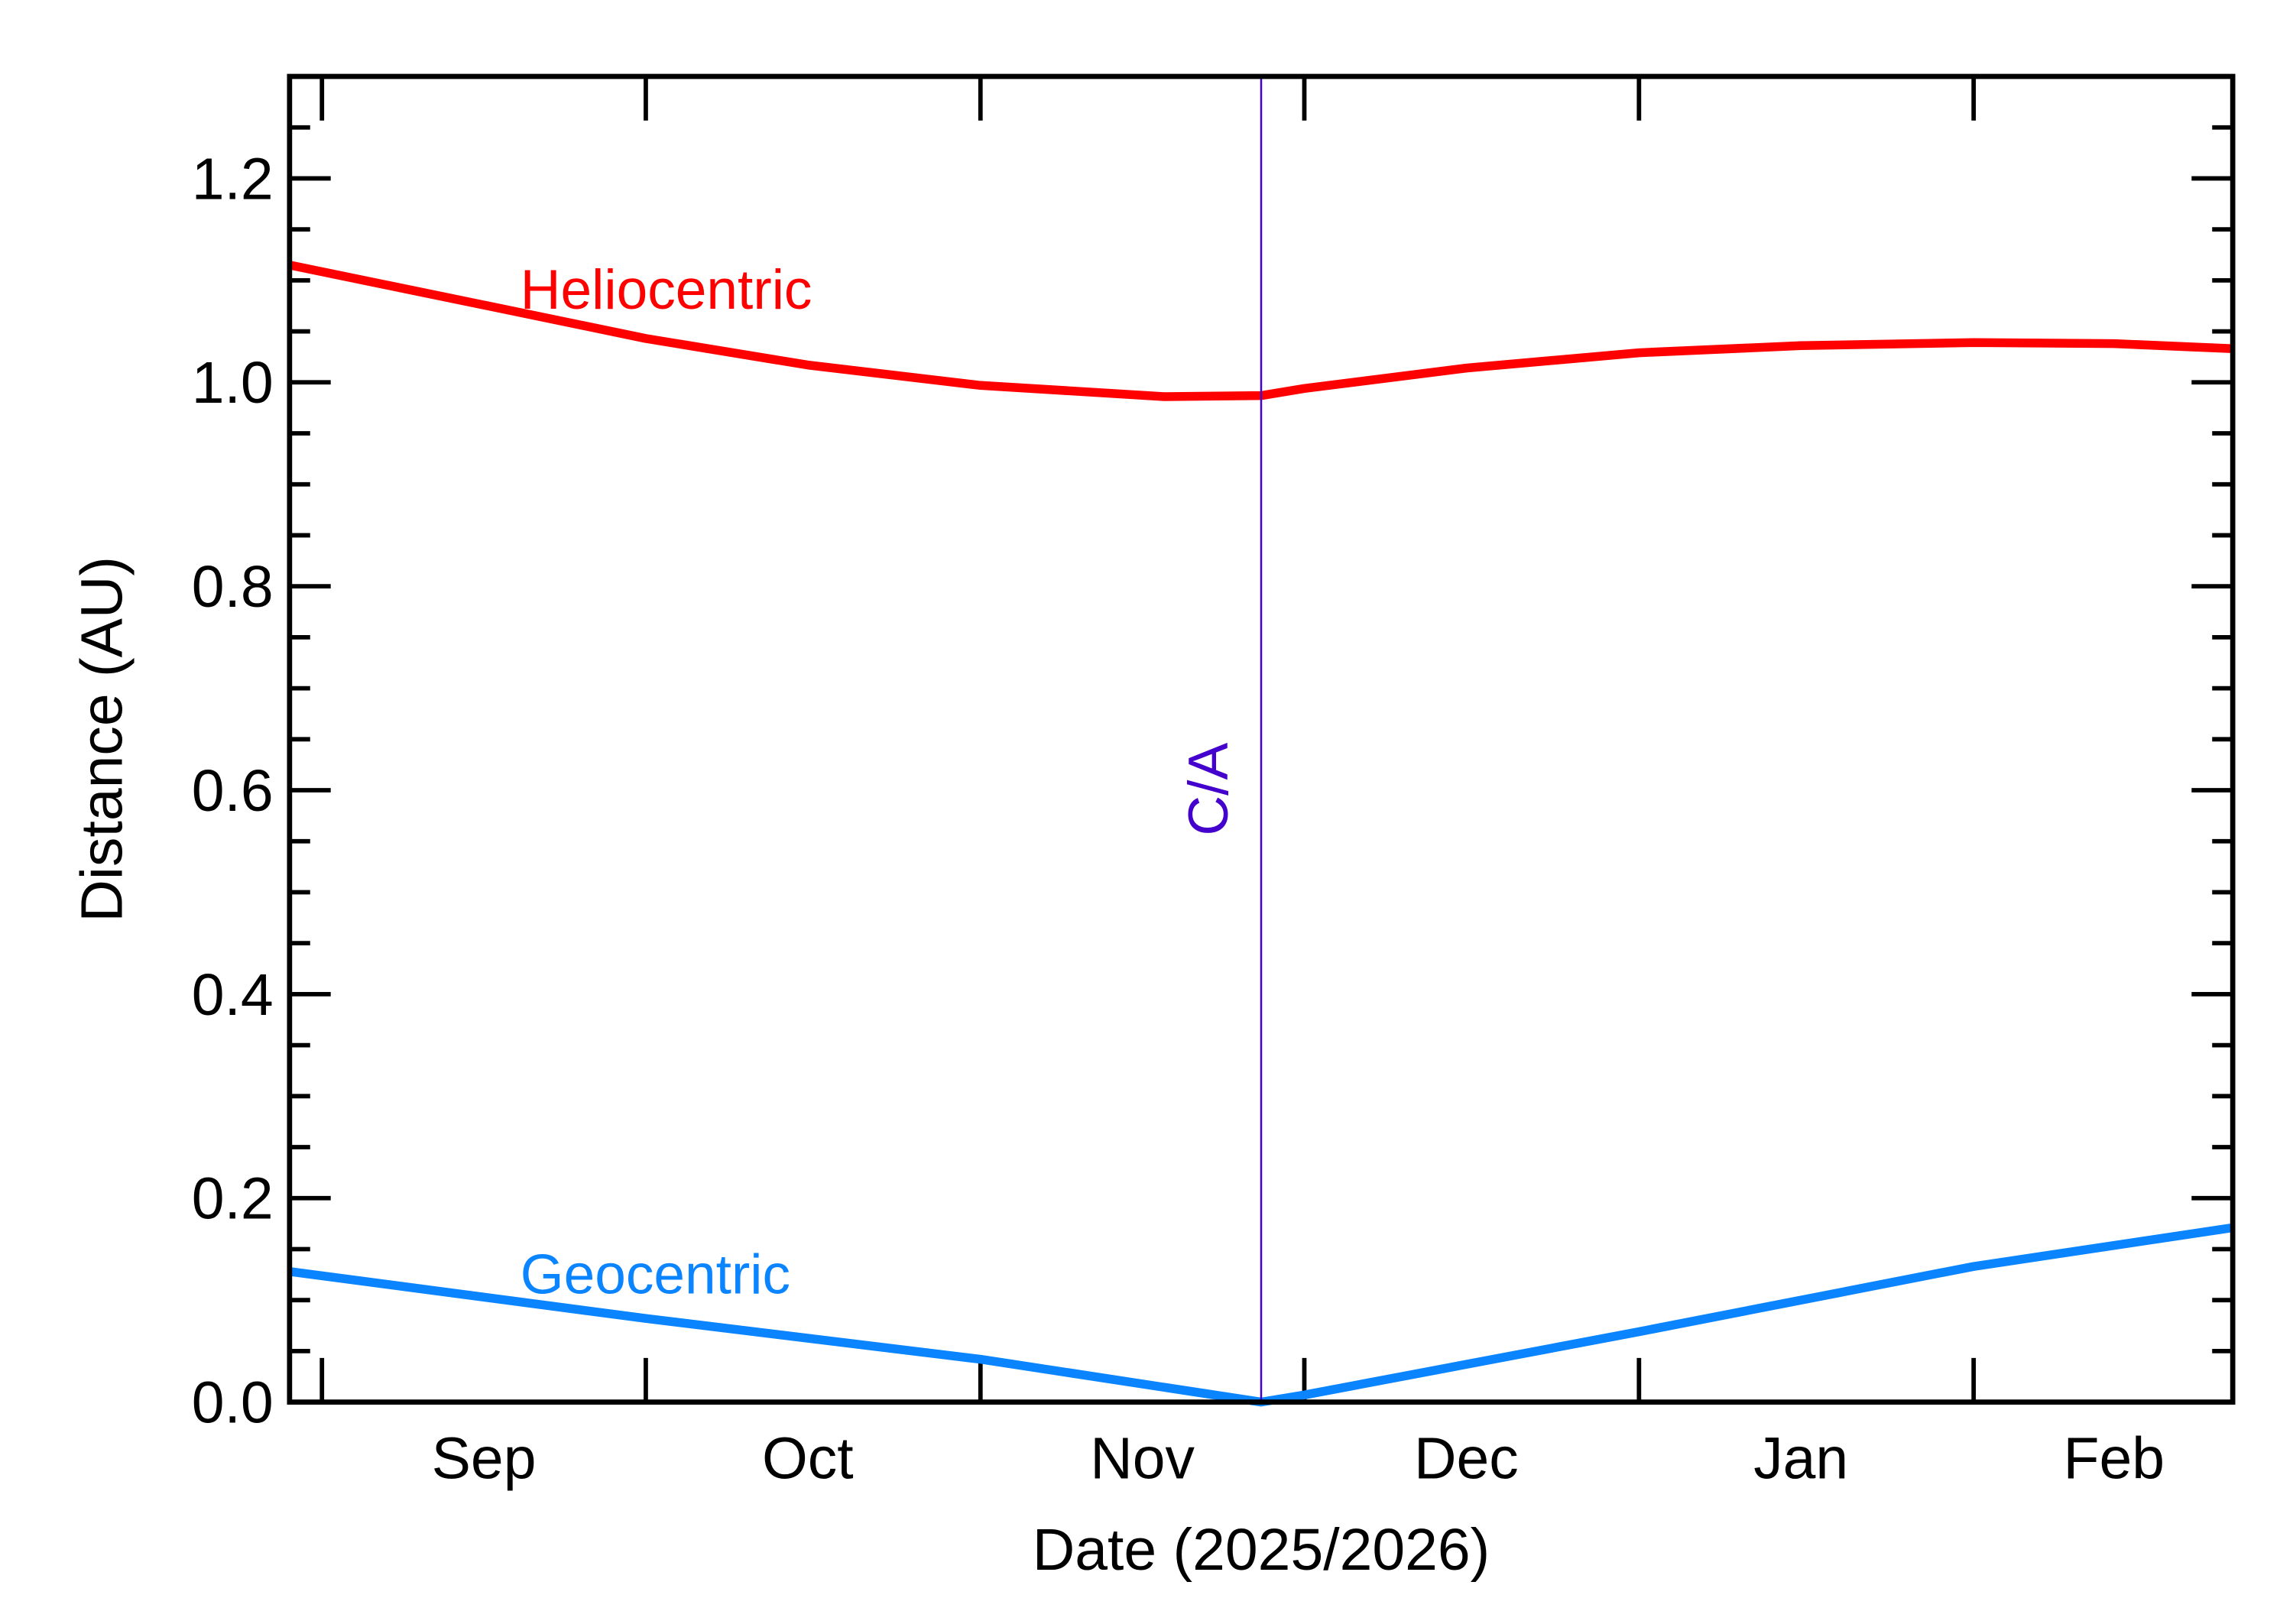 The image size is (2293, 1624). I want to click on series-label-geocentric: Geocentric, so click(655, 1274).